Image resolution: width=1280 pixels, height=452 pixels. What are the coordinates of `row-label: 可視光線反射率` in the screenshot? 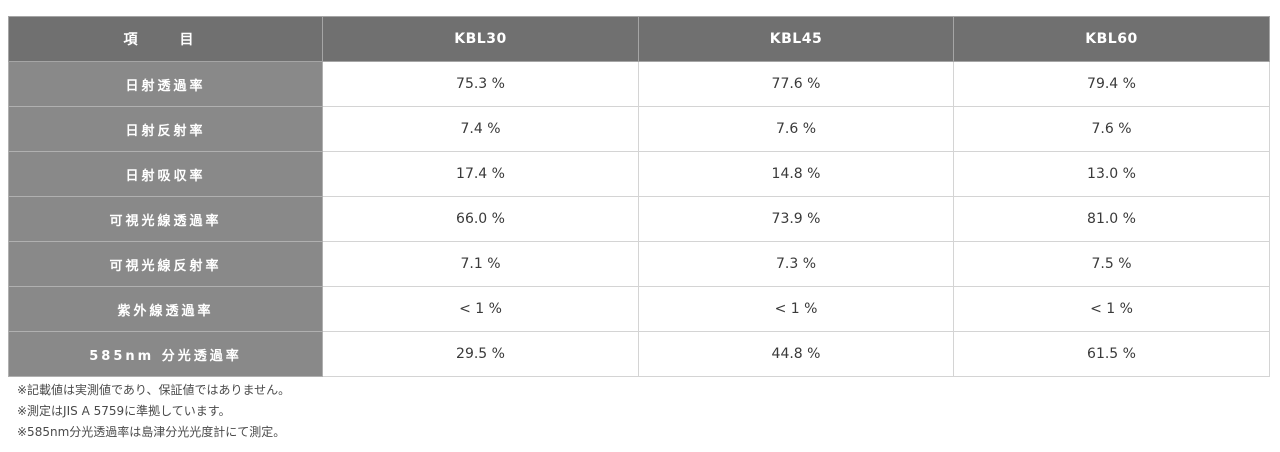 It's located at (165, 264).